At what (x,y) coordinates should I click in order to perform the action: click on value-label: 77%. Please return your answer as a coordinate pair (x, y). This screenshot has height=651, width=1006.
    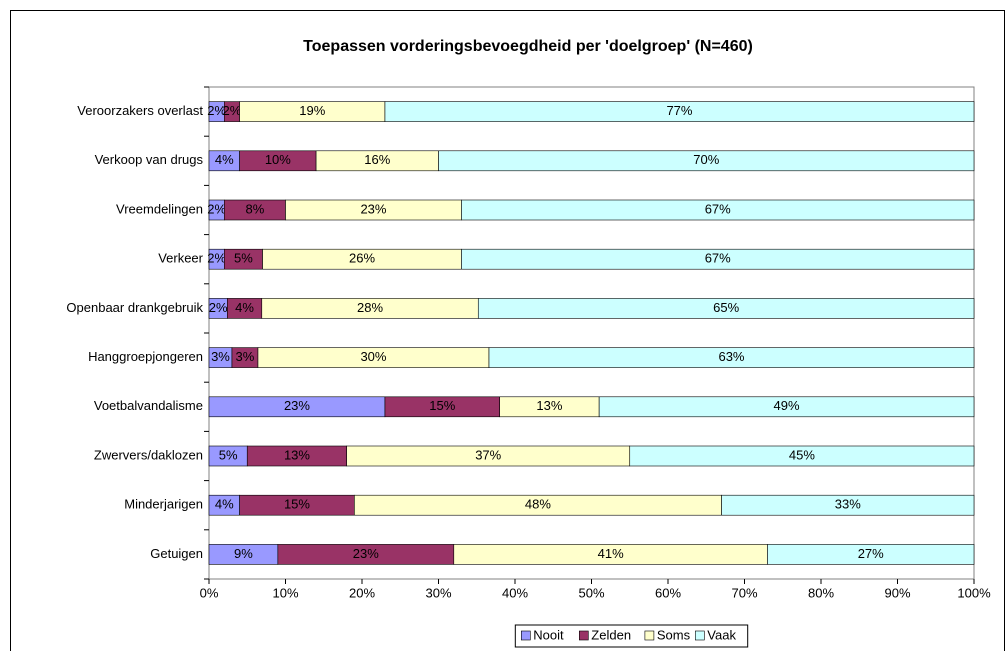
    Looking at the image, I should click on (679, 110).